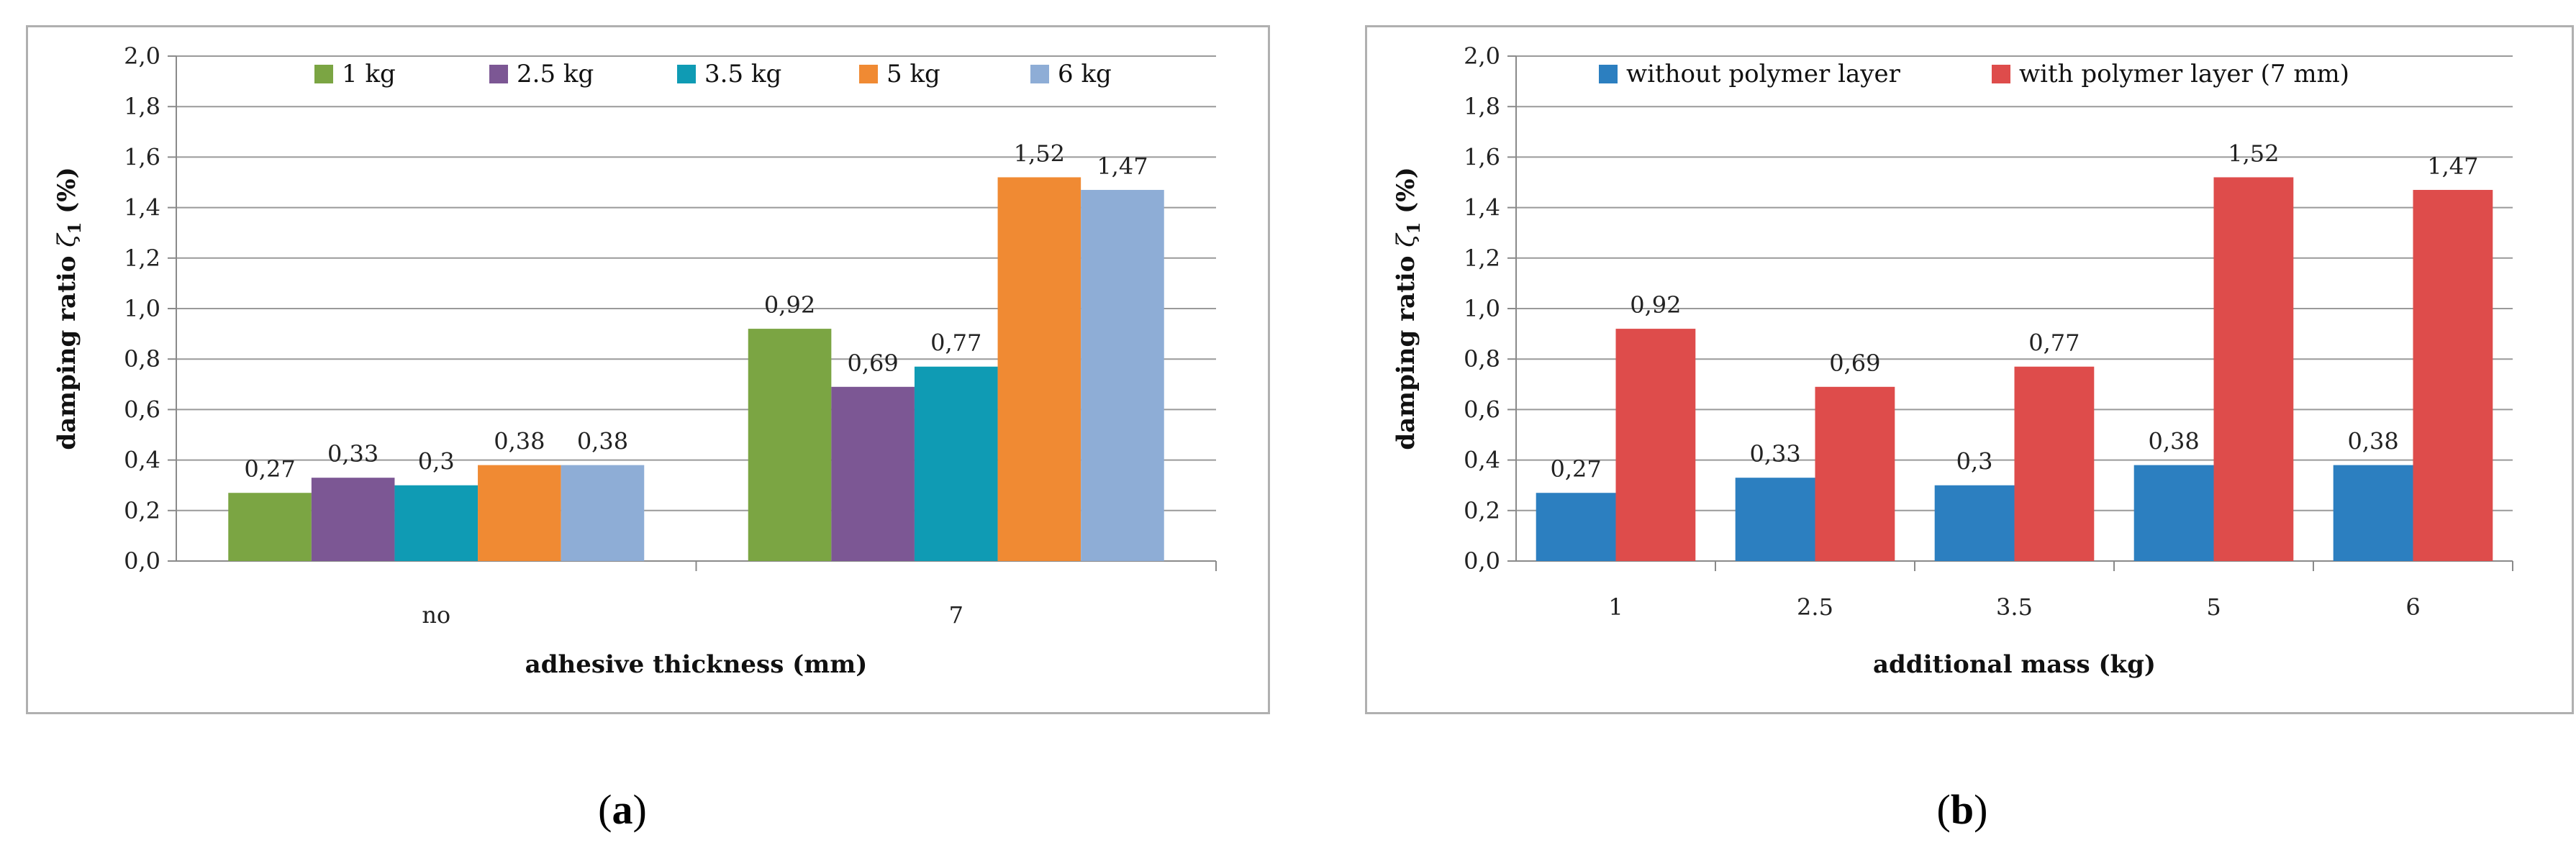 The height and width of the screenshot is (866, 2576). I want to click on caption-b-open: (, so click(1943, 809).